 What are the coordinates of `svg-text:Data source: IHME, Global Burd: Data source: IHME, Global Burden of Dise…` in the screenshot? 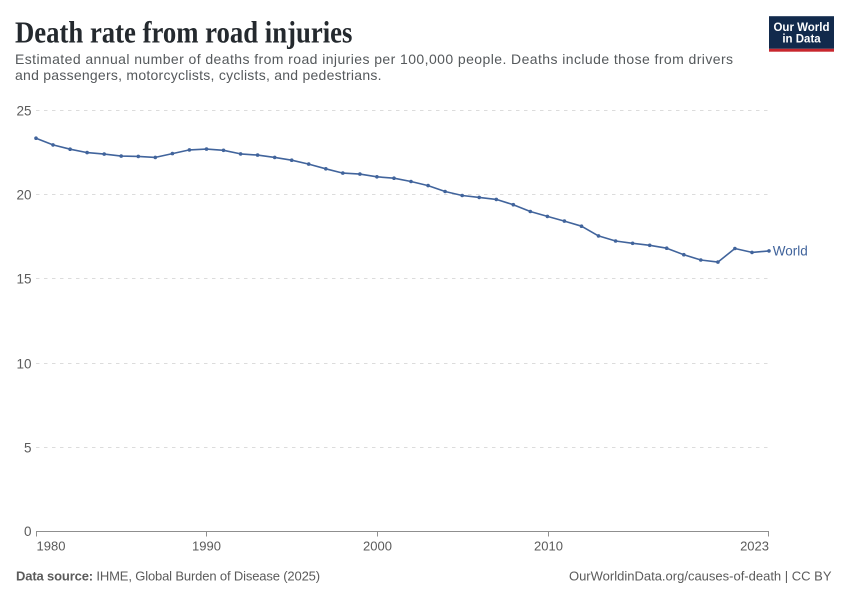 It's located at (168, 575).